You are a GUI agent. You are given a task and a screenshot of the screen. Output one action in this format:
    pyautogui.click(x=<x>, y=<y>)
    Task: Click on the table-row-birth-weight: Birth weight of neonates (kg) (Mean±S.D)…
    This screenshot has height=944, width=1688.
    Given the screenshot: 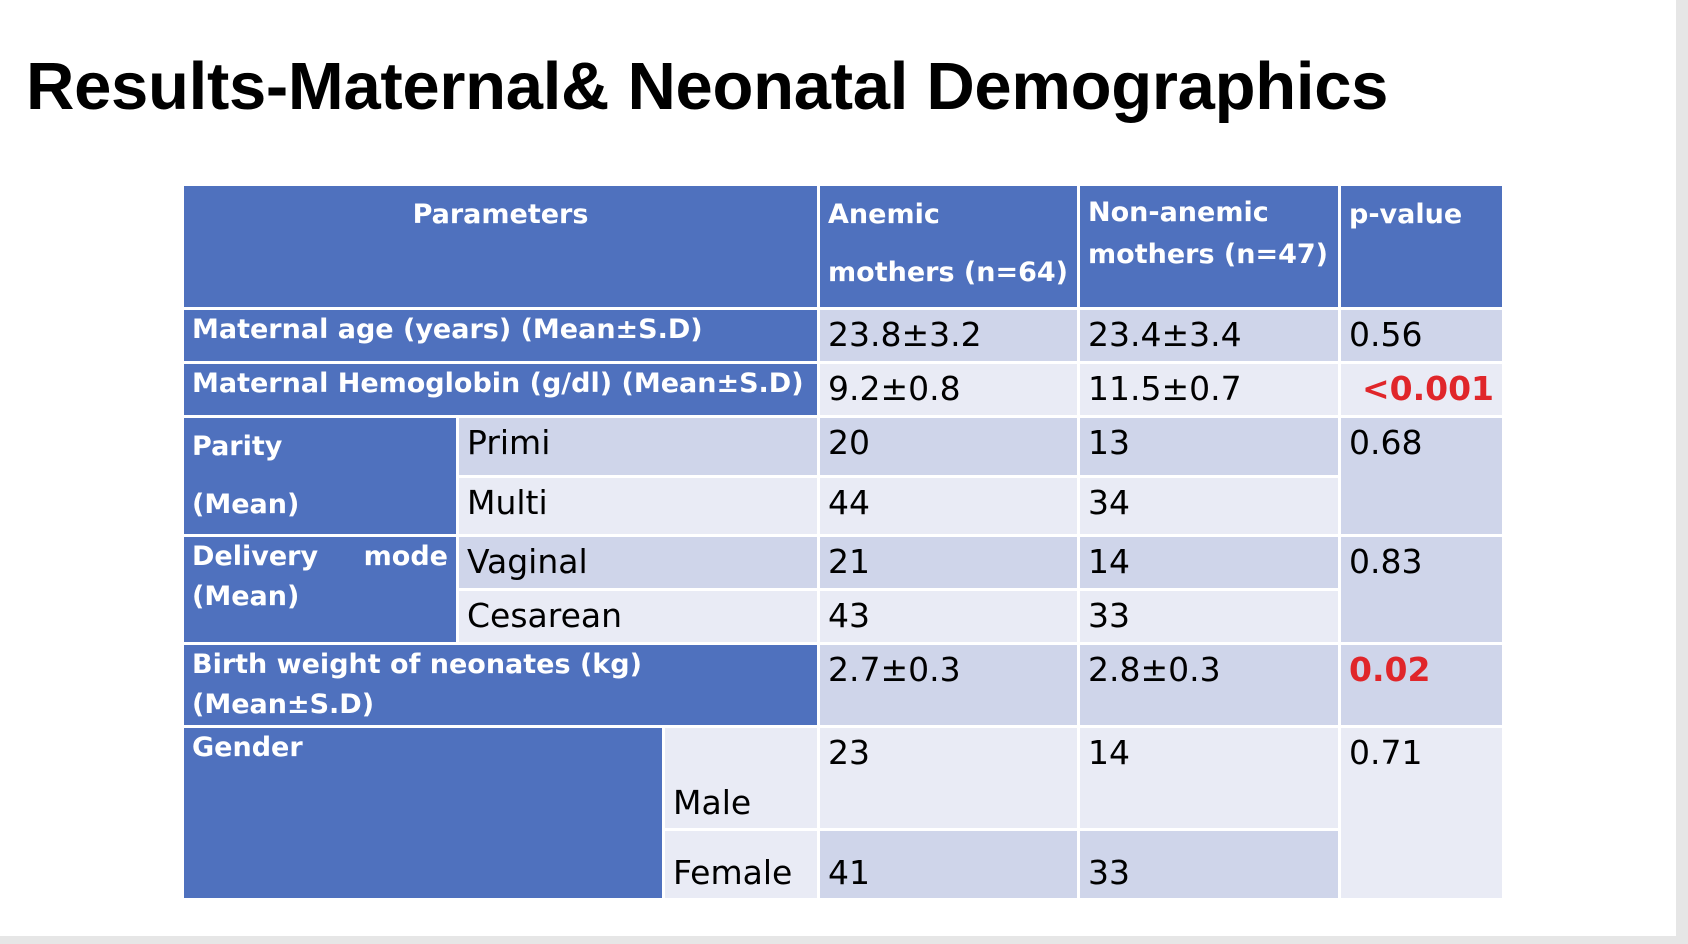 What is the action you would take?
    pyautogui.click(x=843, y=685)
    